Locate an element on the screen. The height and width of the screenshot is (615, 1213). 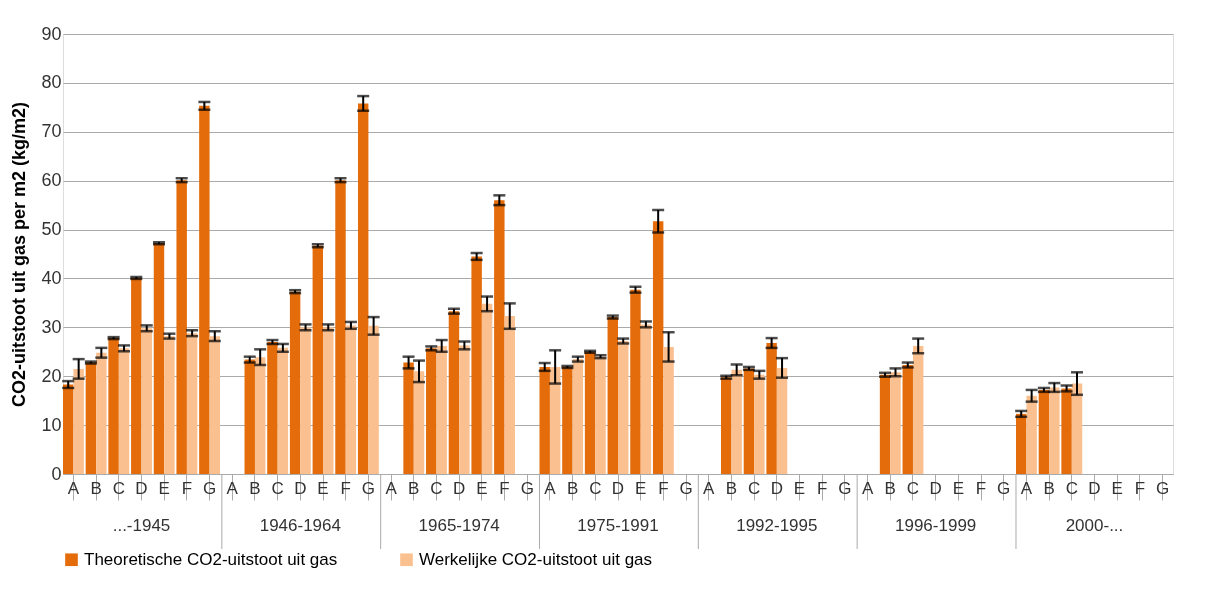
y-tick-label: 30 is located at coordinates (51, 326).